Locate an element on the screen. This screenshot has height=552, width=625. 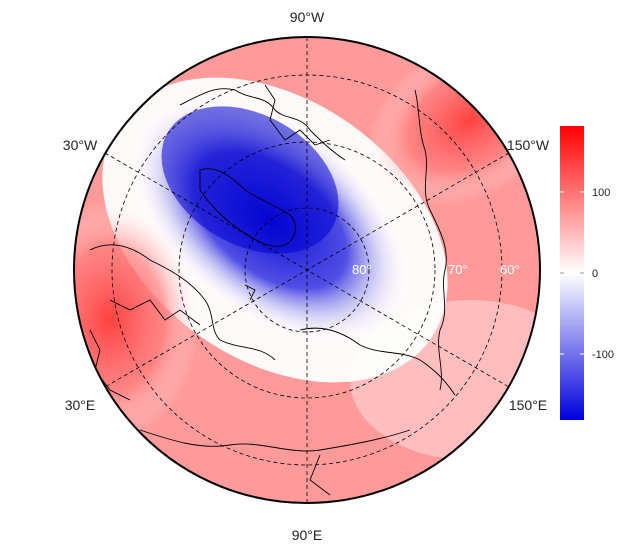
lon-label-30e: 30°E is located at coordinates (80, 405).